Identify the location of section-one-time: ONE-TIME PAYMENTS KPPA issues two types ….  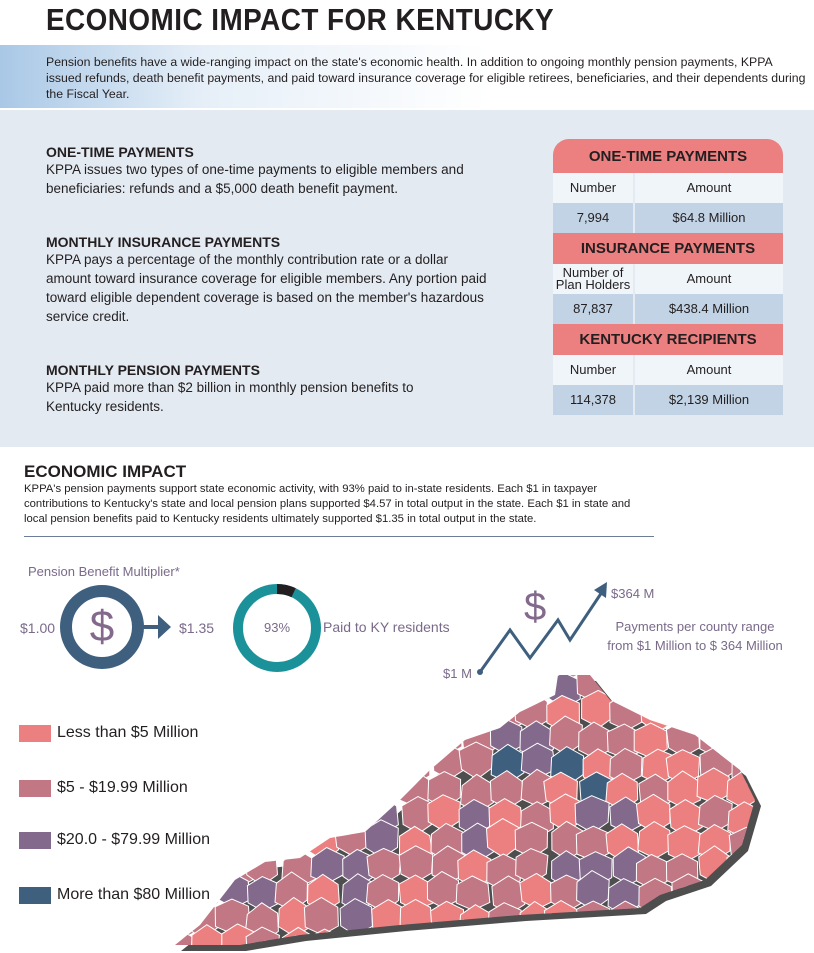
(281, 171).